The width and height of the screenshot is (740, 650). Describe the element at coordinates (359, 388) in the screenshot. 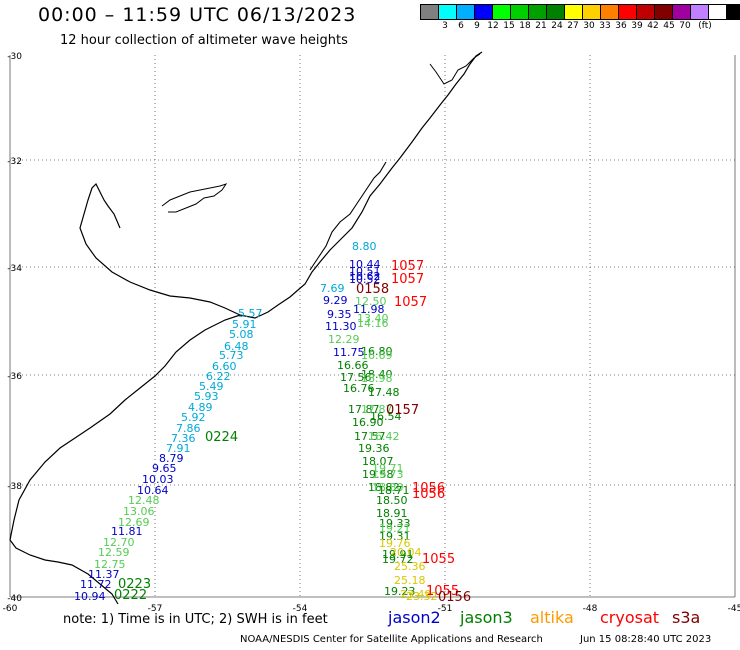

I see `wave-height-value: 16.76` at that location.